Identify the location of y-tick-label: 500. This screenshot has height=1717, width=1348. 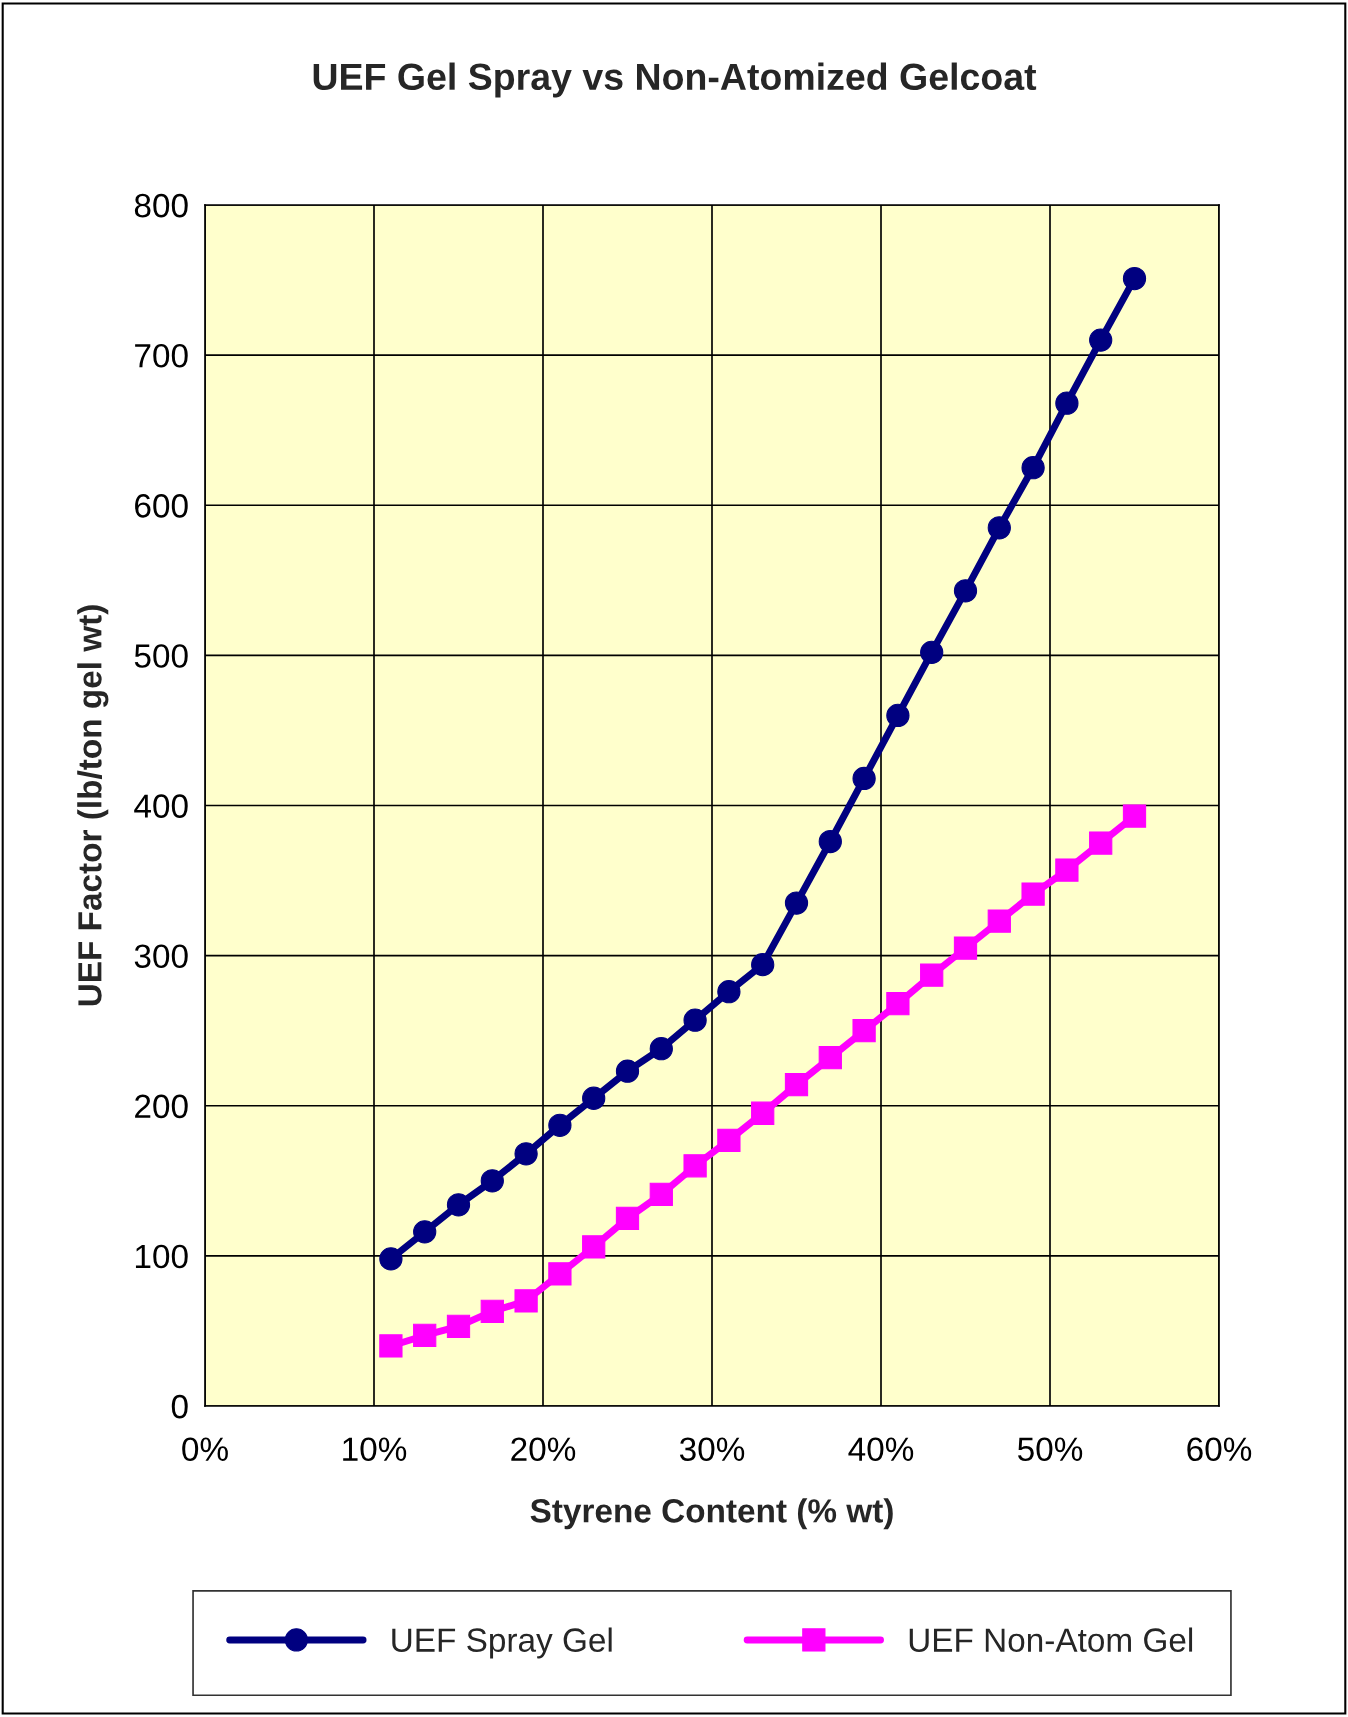
(161, 656).